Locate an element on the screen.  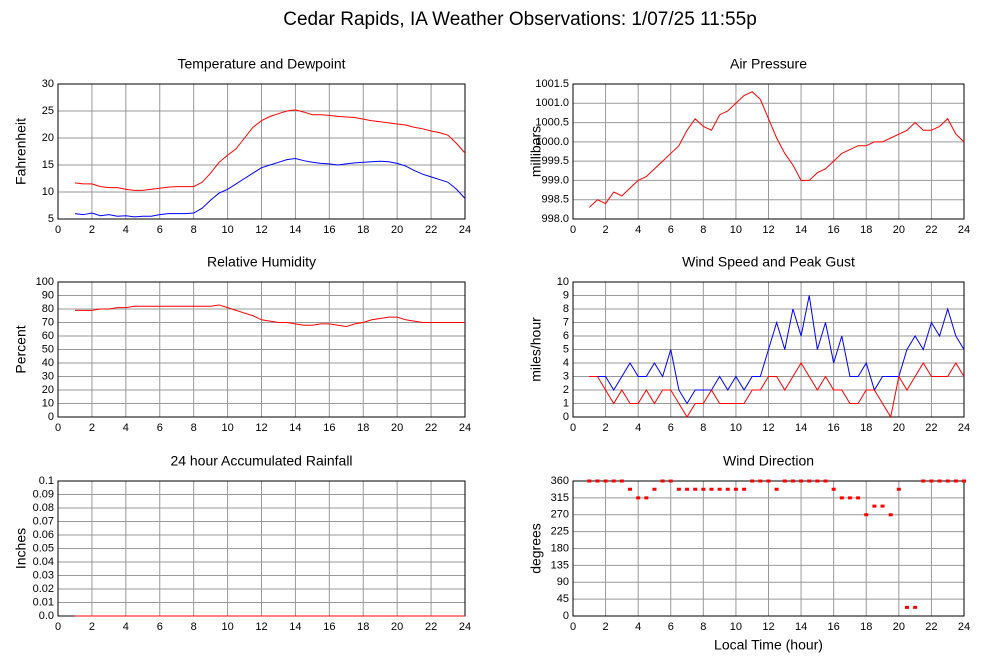
y-tick-label: 315 is located at coordinates (560, 498).